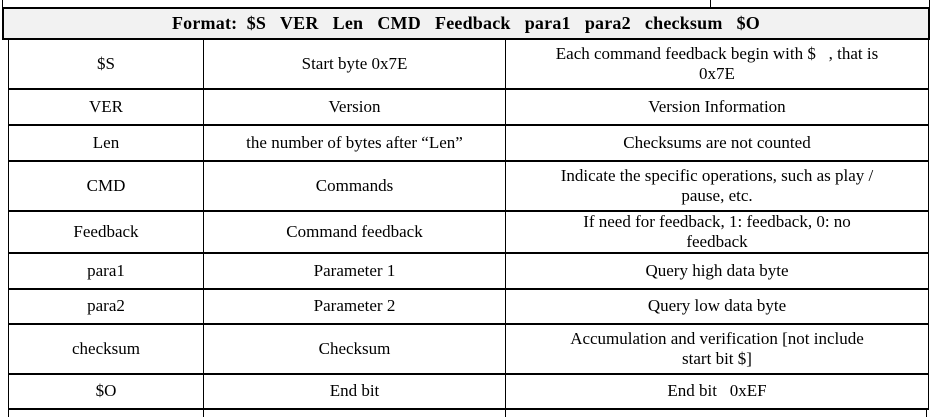  What do you see at coordinates (926, 413) in the screenshot?
I see `cropped-bottom-table-line-right` at bounding box center [926, 413].